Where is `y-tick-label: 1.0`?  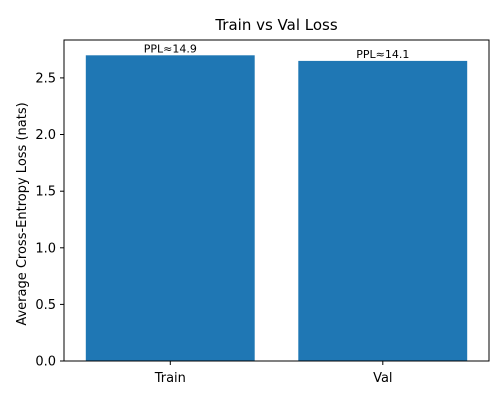
y-tick-label: 1.0 is located at coordinates (45, 248).